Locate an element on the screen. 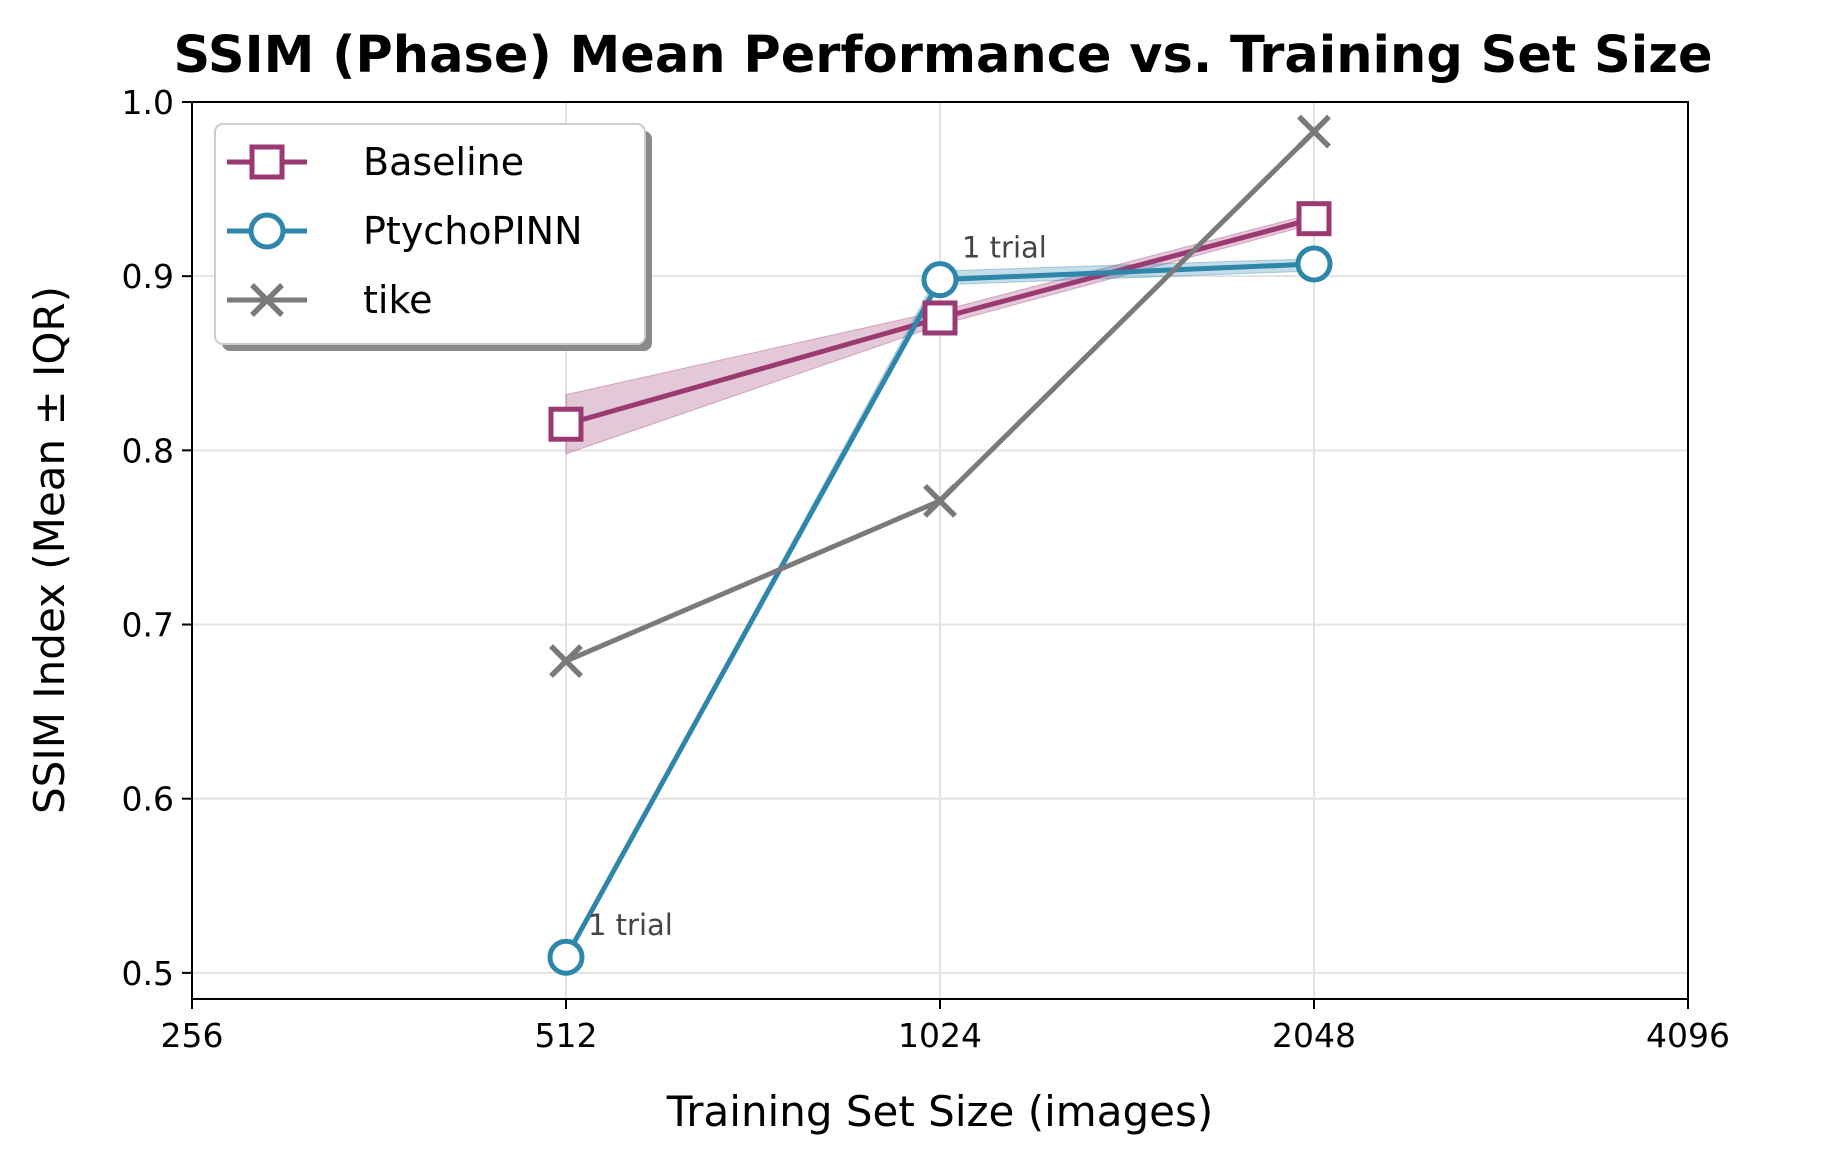 Image resolution: width=1847 pixels, height=1164 pixels. y-axis-label: SSIM Index (Mean ± IQR) is located at coordinates (49, 550).